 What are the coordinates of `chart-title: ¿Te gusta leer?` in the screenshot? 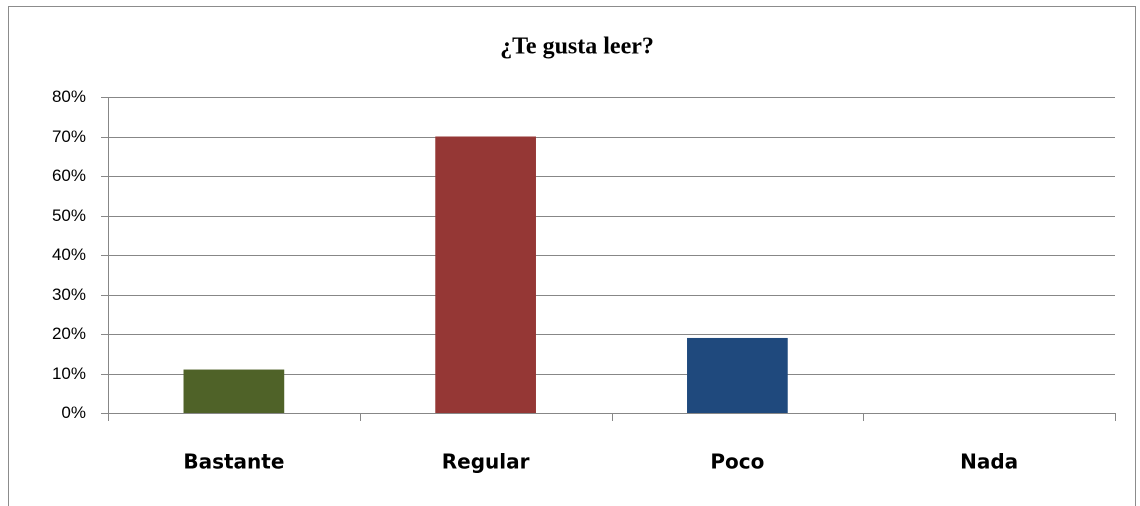 It's located at (577, 47).